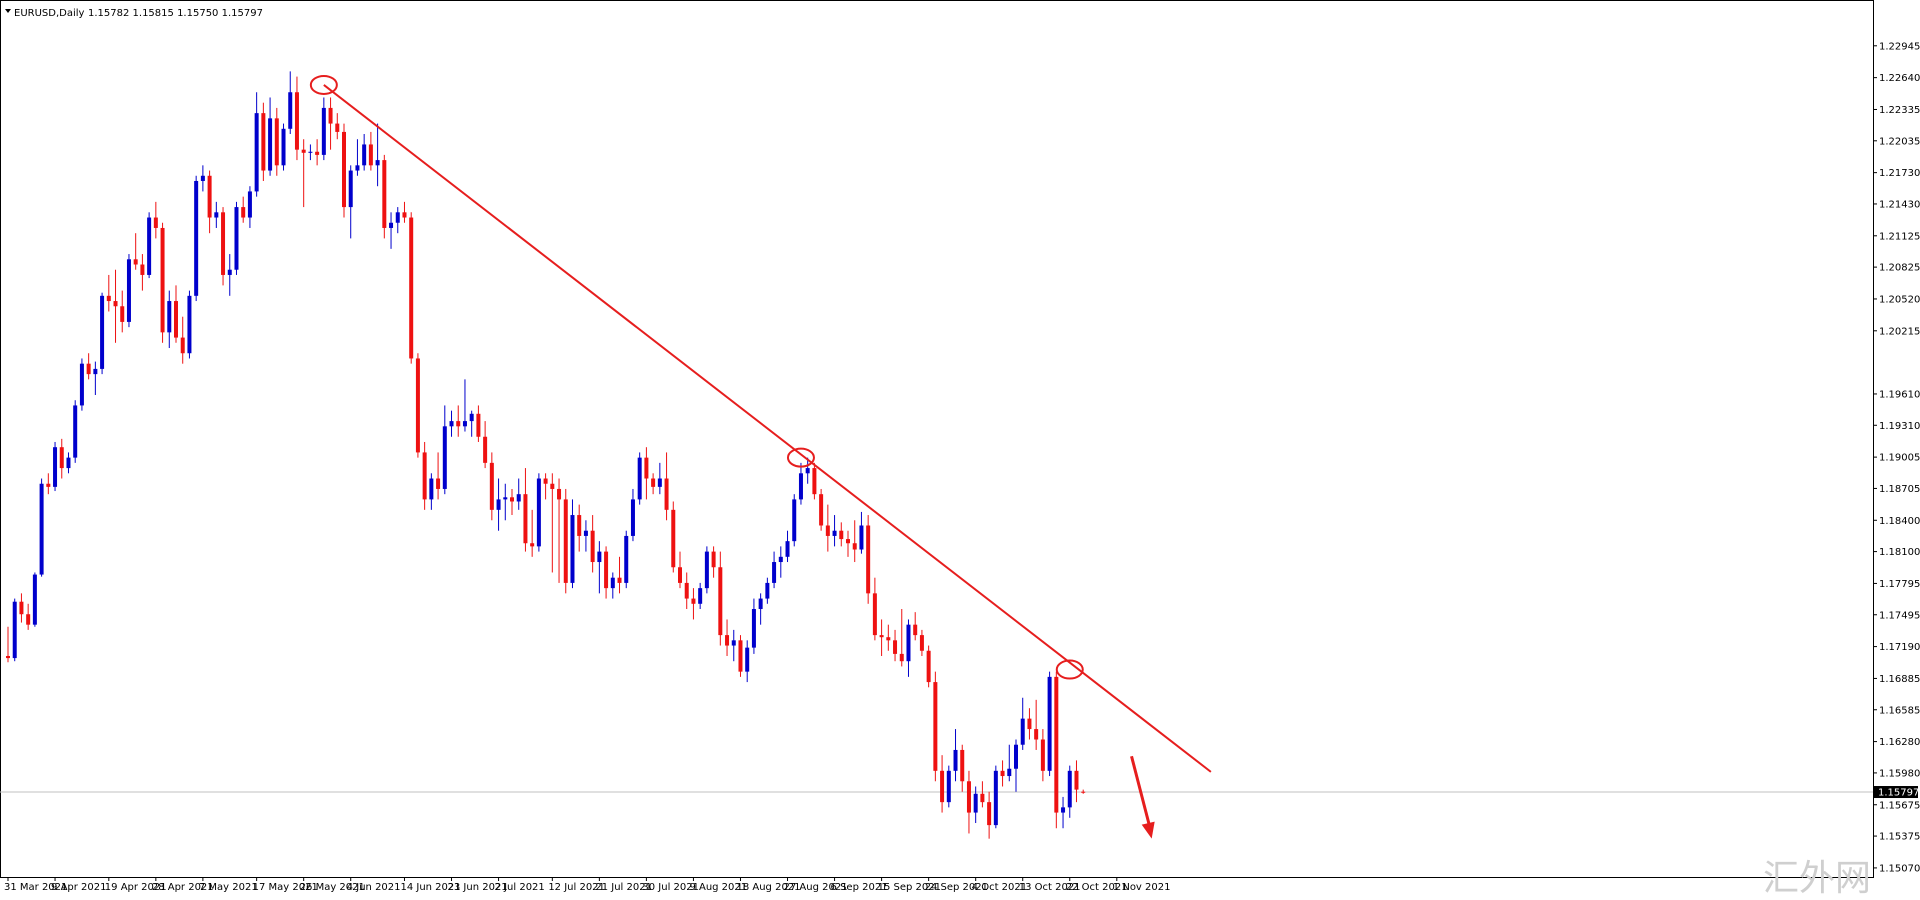 Image resolution: width=1920 pixels, height=900 pixels. What do you see at coordinates (332, 887) in the screenshot?
I see `x-tick-label: 26 May 2021` at bounding box center [332, 887].